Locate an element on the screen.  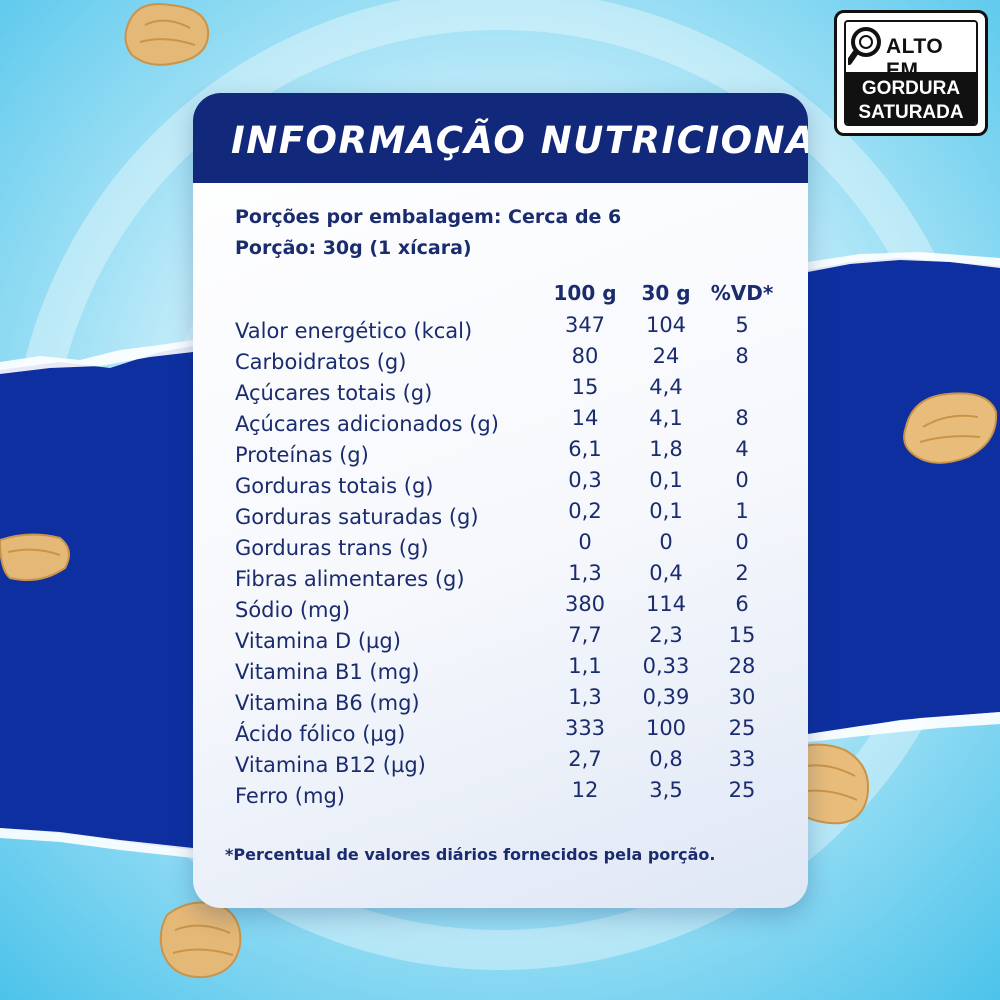
value-vd: 30 is located at coordinates (742, 697).